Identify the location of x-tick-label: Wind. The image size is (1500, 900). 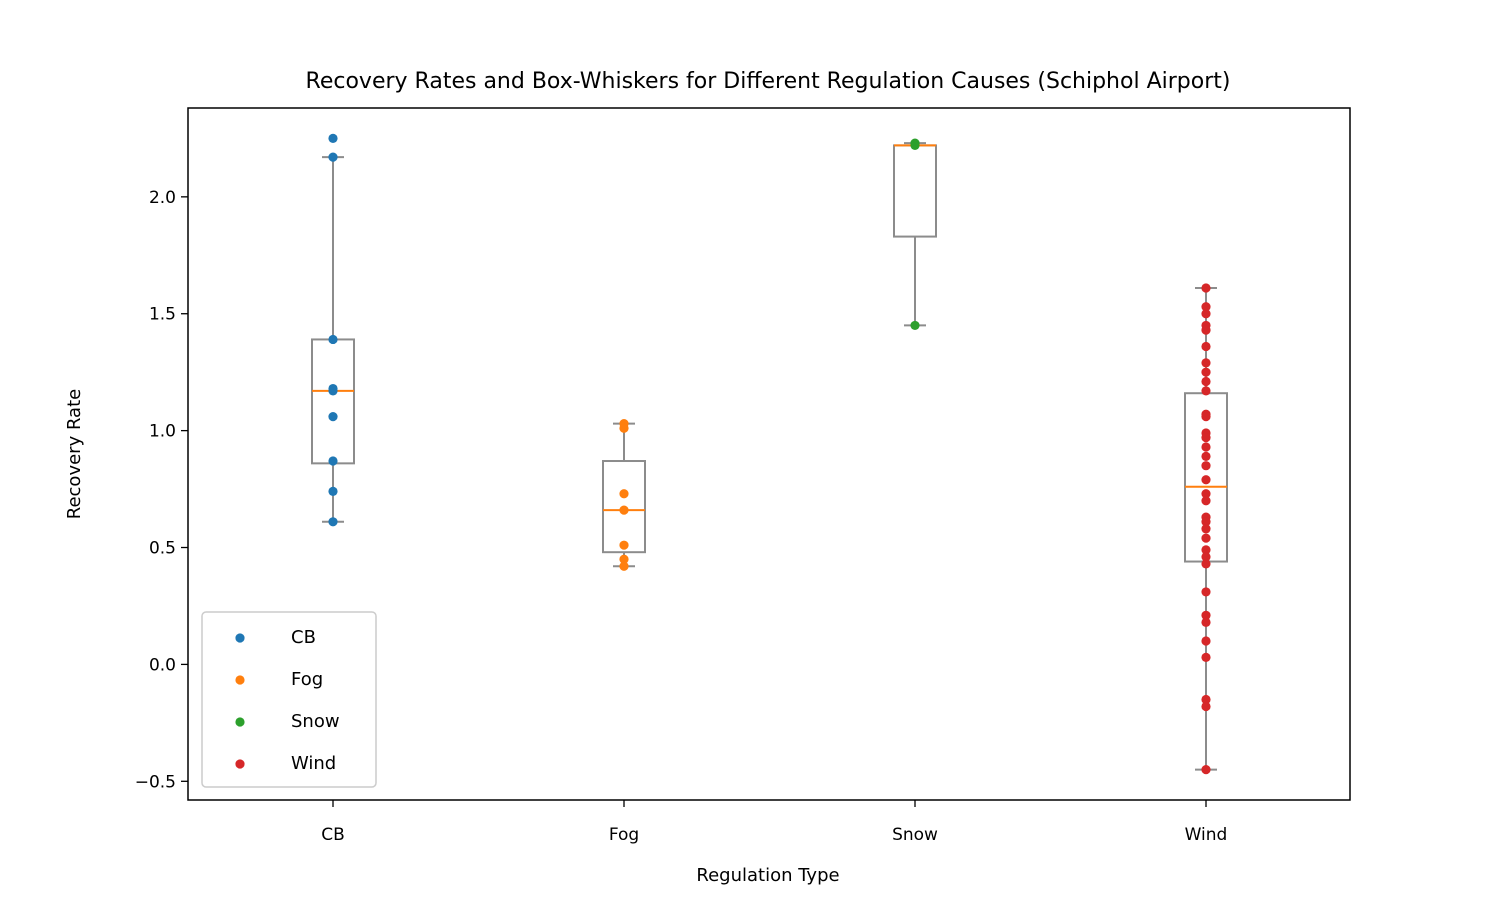
(1206, 835).